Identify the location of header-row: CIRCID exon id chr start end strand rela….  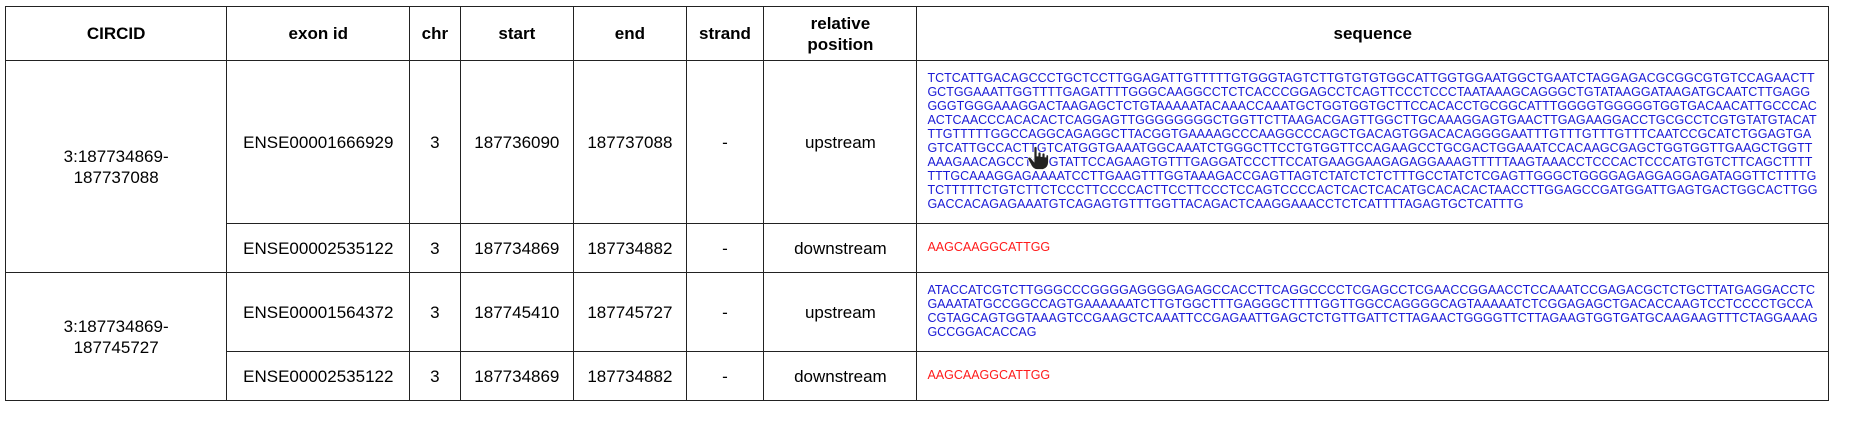
(916, 33).